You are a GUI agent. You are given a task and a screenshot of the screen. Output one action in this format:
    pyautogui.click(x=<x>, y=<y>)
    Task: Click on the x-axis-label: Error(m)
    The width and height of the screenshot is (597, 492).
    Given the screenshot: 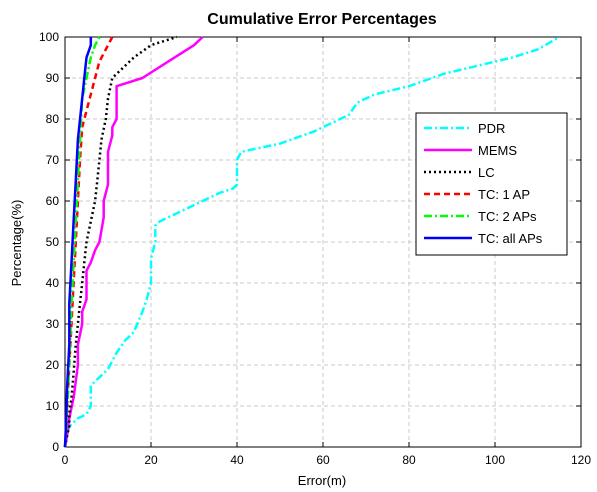 What is the action you would take?
    pyautogui.click(x=322, y=480)
    